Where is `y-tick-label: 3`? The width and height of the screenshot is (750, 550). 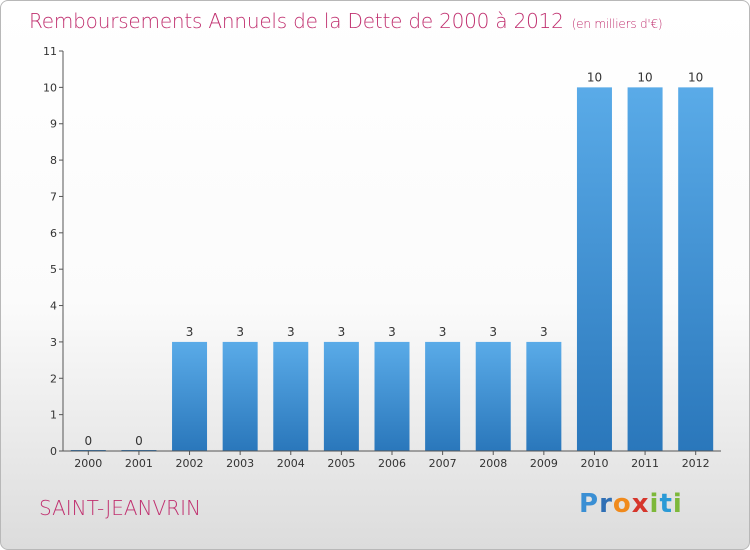 y-tick-label: 3 is located at coordinates (53, 342).